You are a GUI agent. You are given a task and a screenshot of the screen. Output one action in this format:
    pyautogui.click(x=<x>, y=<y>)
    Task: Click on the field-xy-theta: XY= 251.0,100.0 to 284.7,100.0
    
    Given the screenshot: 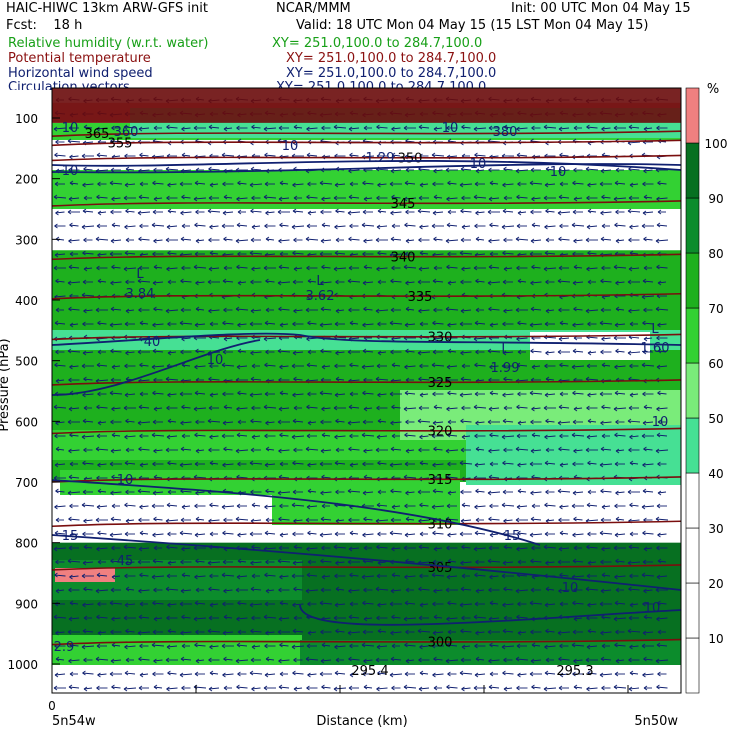 What is the action you would take?
    pyautogui.click(x=391, y=58)
    